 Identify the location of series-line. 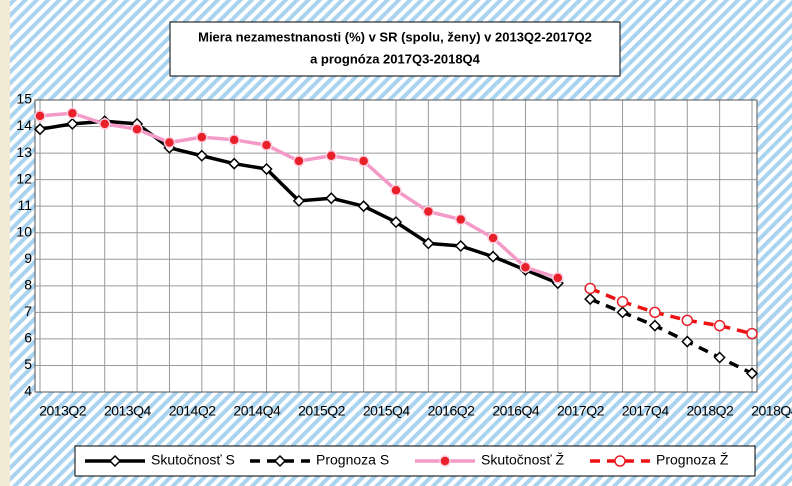
(671, 336).